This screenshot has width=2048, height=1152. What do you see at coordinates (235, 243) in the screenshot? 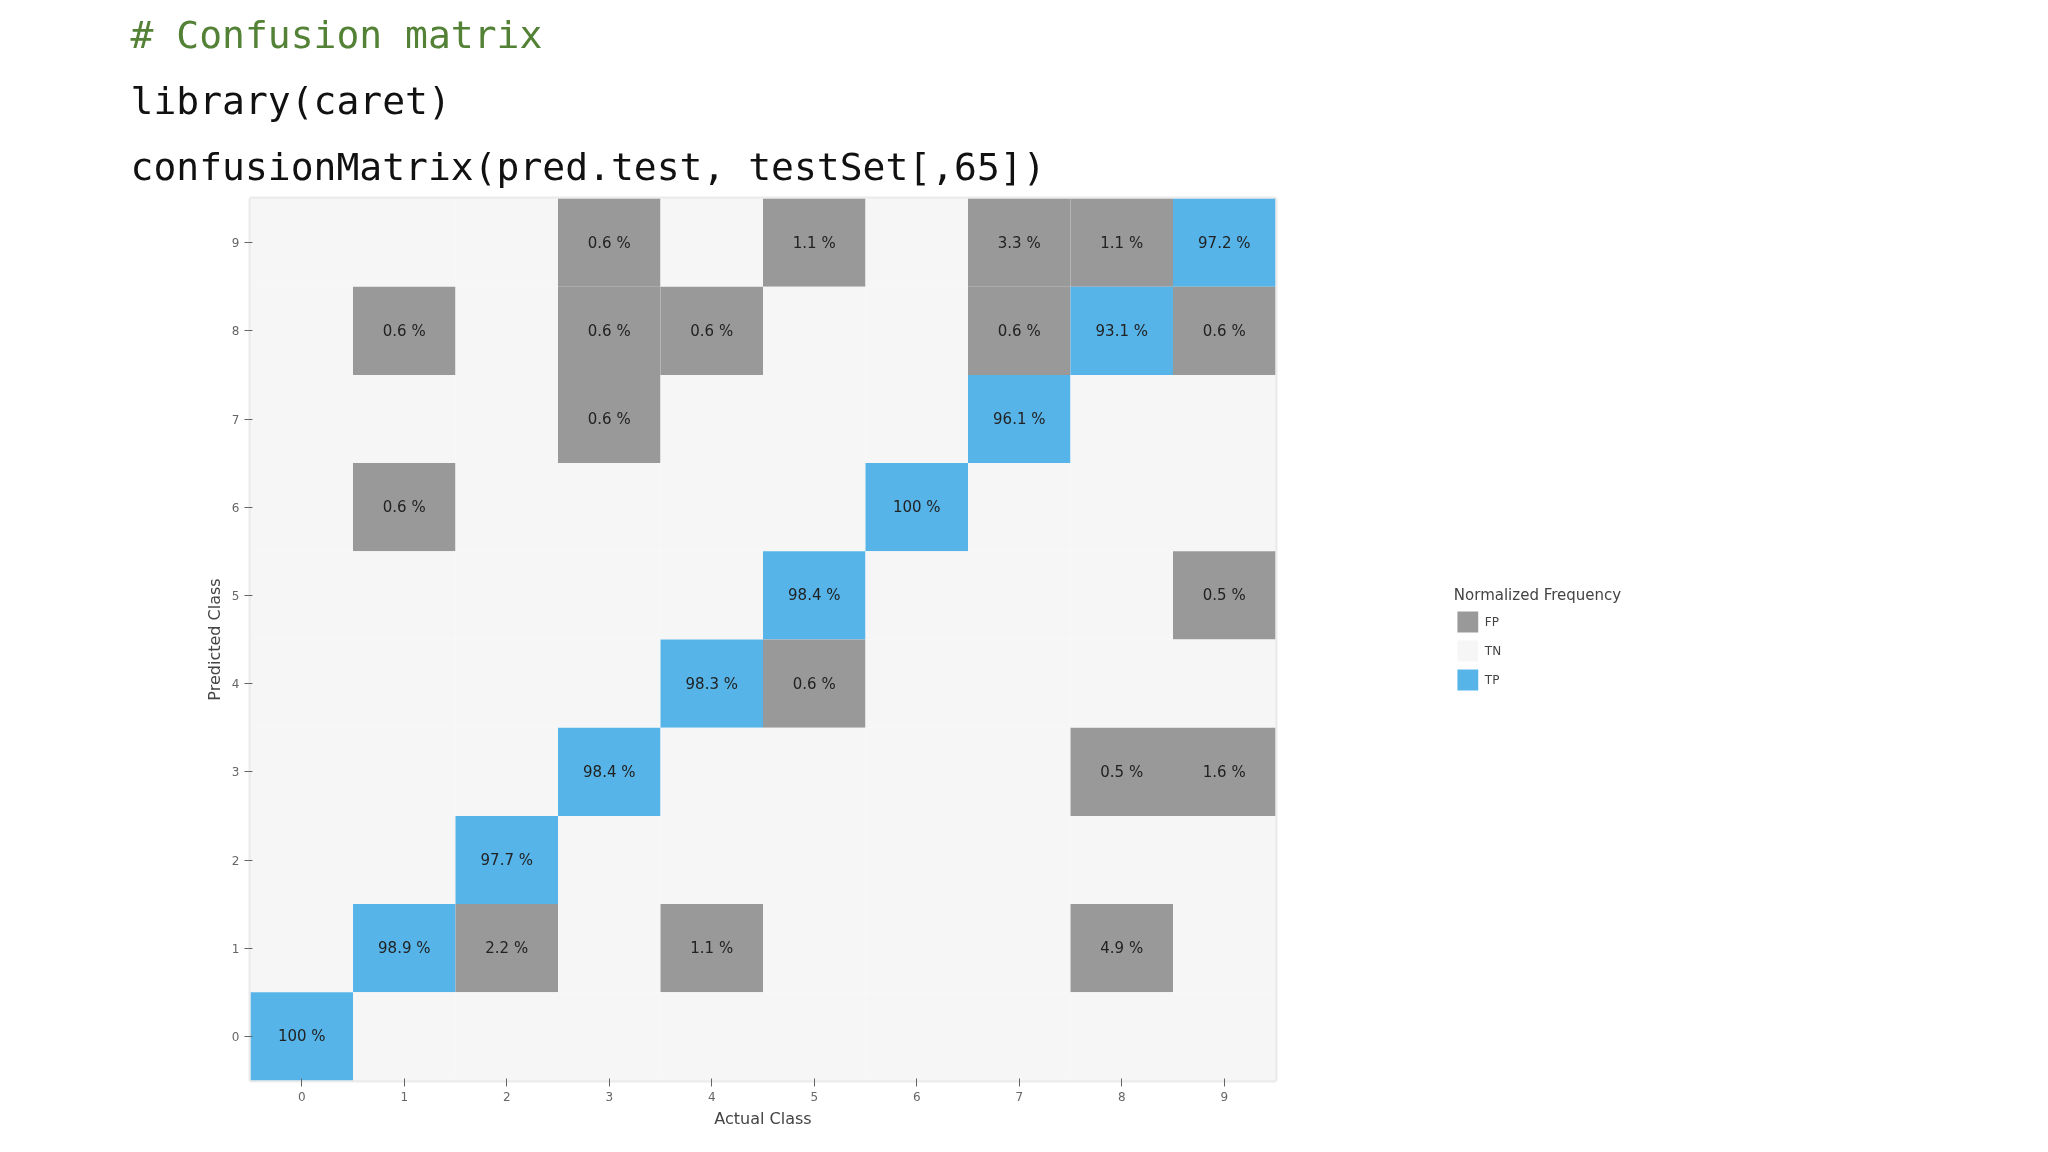
I see `y-tick-label: 9` at bounding box center [235, 243].